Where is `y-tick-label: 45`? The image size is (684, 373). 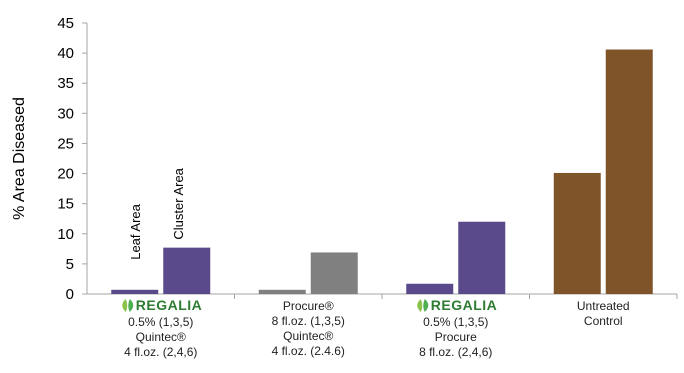
y-tick-label: 45 is located at coordinates (65, 23).